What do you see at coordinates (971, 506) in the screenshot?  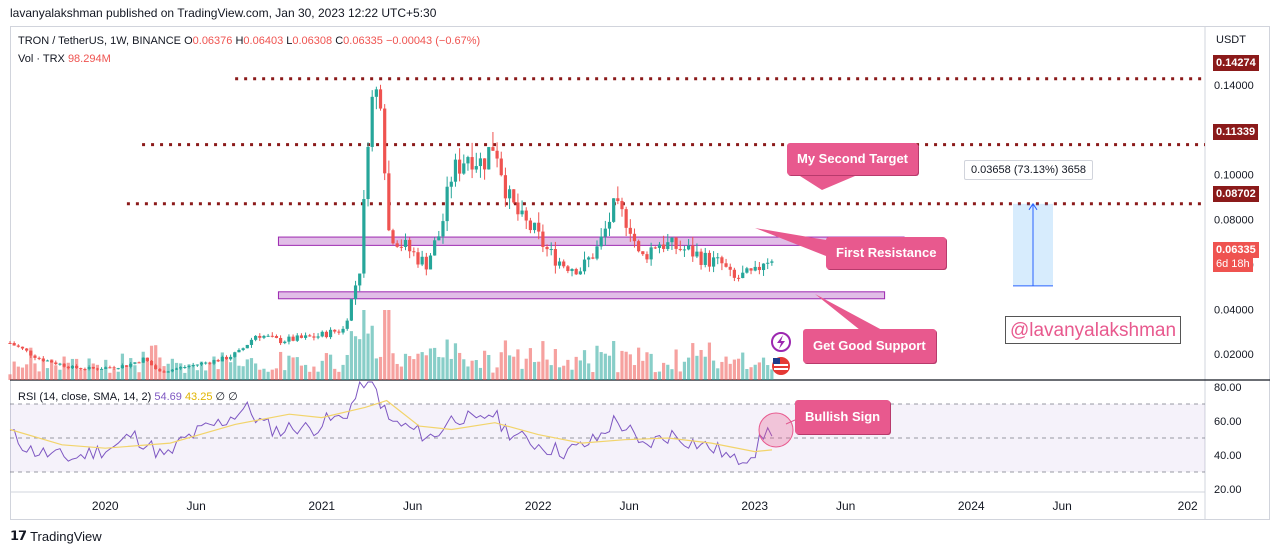 I see `time-tick-label: 2024` at bounding box center [971, 506].